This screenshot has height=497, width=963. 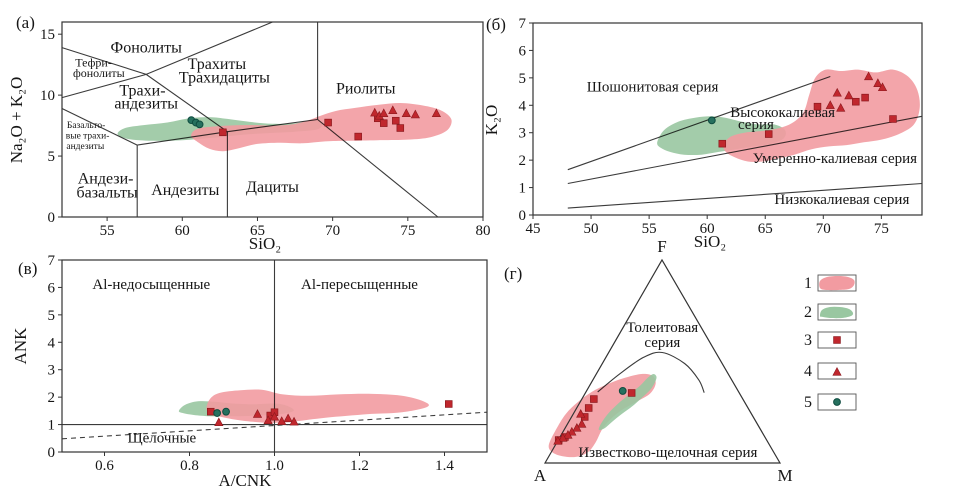 What do you see at coordinates (808, 312) in the screenshot?
I see `legend-number: 2` at bounding box center [808, 312].